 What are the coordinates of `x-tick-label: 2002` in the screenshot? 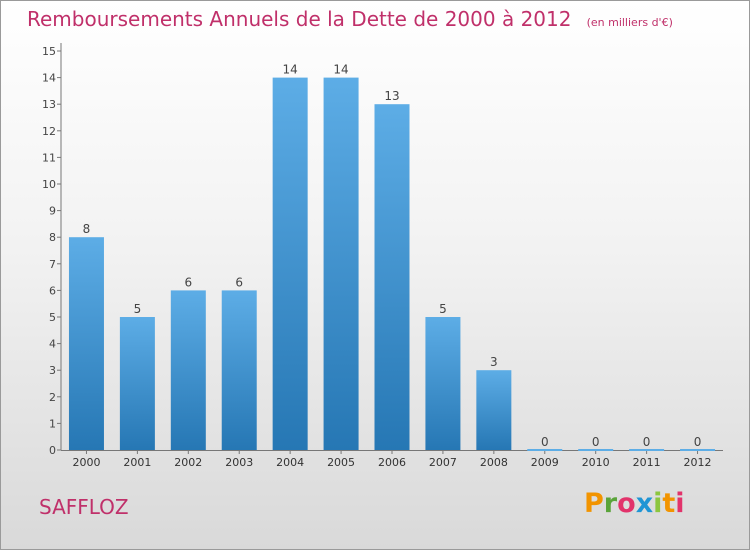 It's located at (188, 462).